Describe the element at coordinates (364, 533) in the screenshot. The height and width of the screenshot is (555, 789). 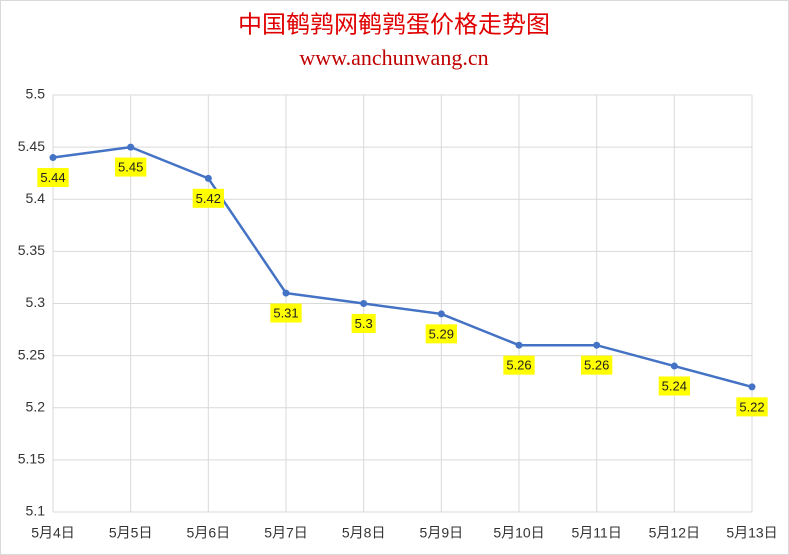
I see `x-tick-label: 5月8日` at that location.